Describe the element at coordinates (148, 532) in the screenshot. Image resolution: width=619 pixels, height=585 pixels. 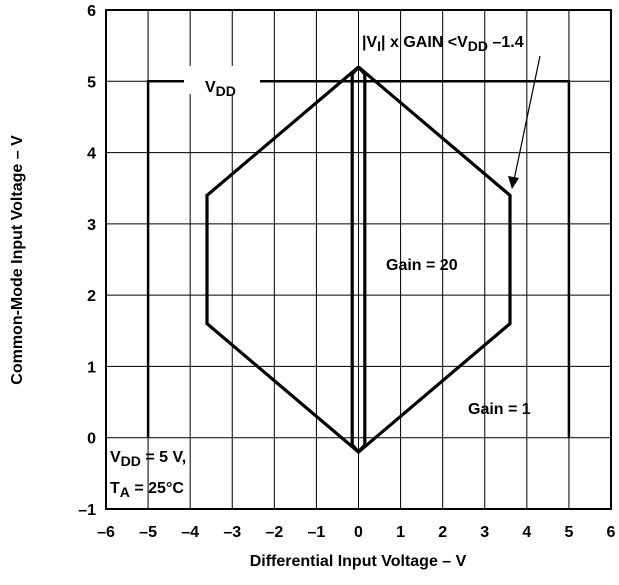
I see `x-tick-label: –5` at that location.